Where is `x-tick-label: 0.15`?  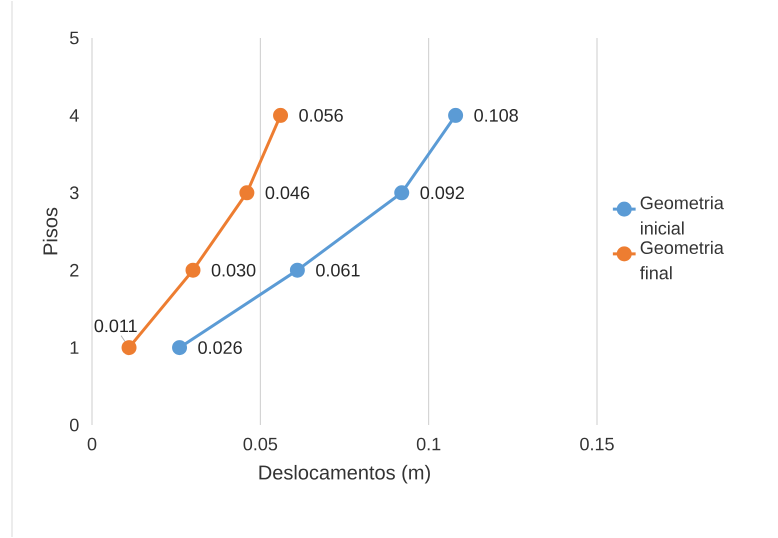 x-tick-label: 0.15 is located at coordinates (597, 444).